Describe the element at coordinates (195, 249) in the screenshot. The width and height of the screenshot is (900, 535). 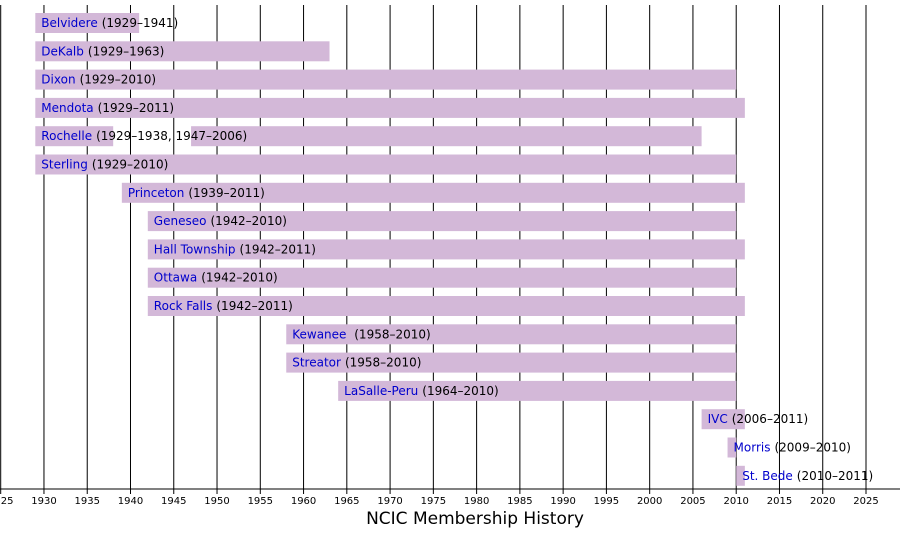
I see `team-name: Hall Township` at that location.